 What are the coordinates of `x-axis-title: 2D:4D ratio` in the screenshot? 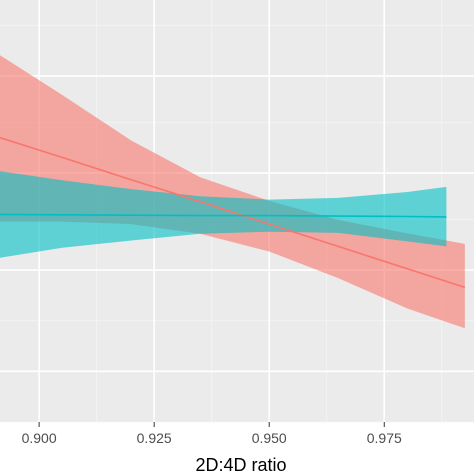 It's located at (240, 464).